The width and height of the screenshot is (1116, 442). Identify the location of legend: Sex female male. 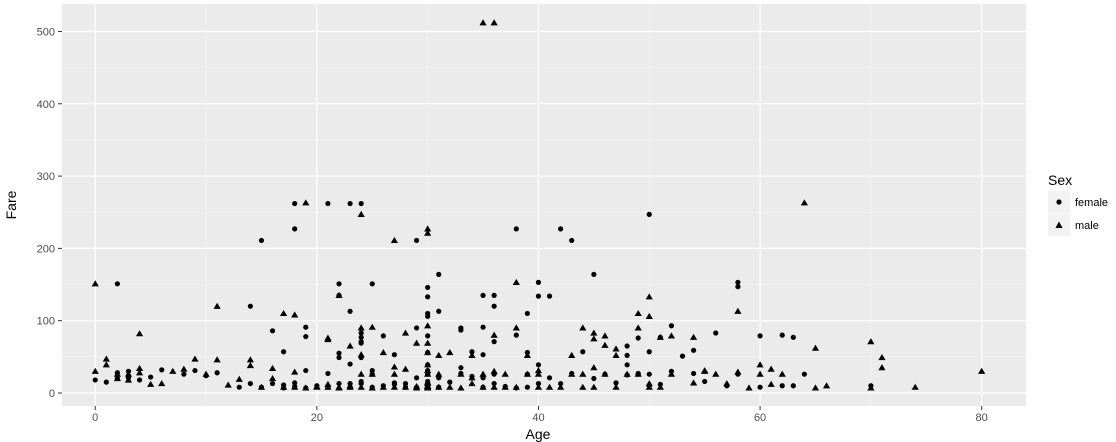
(1078, 204).